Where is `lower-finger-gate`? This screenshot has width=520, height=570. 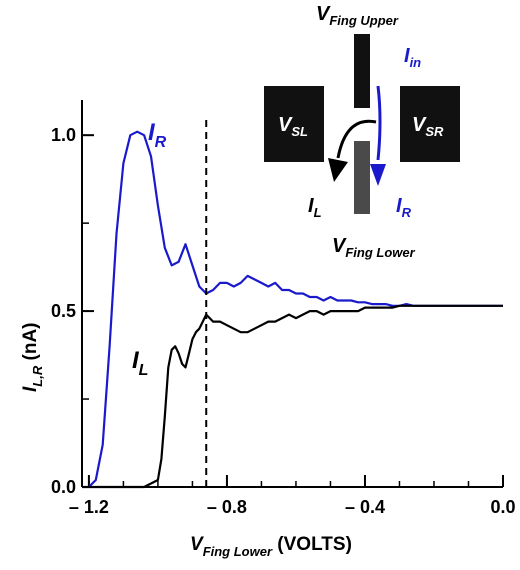
lower-finger-gate is located at coordinates (362, 177).